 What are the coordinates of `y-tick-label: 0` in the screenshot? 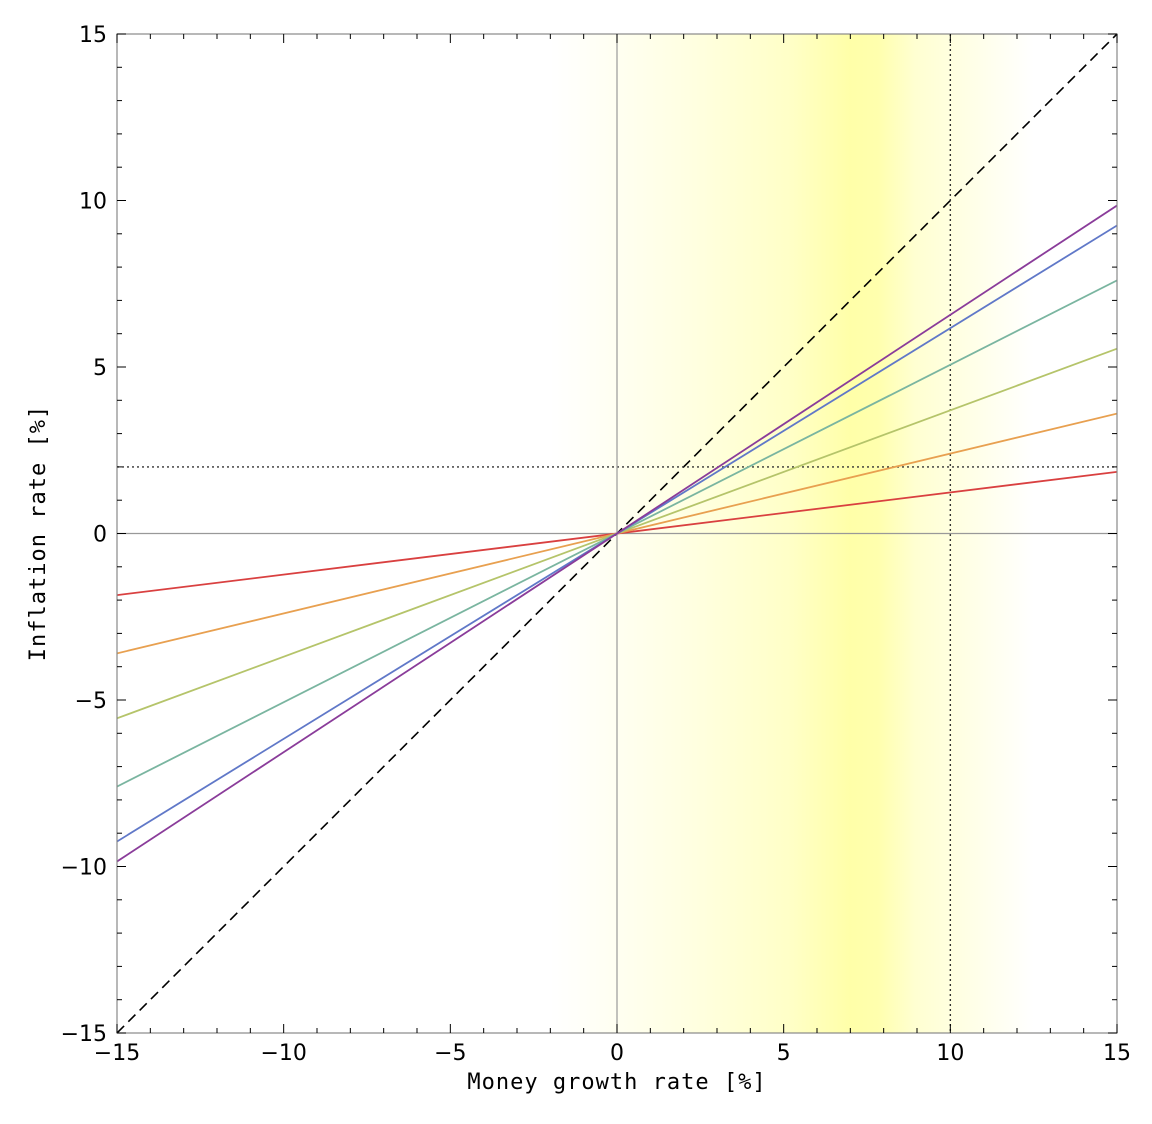 It's located at (100, 535).